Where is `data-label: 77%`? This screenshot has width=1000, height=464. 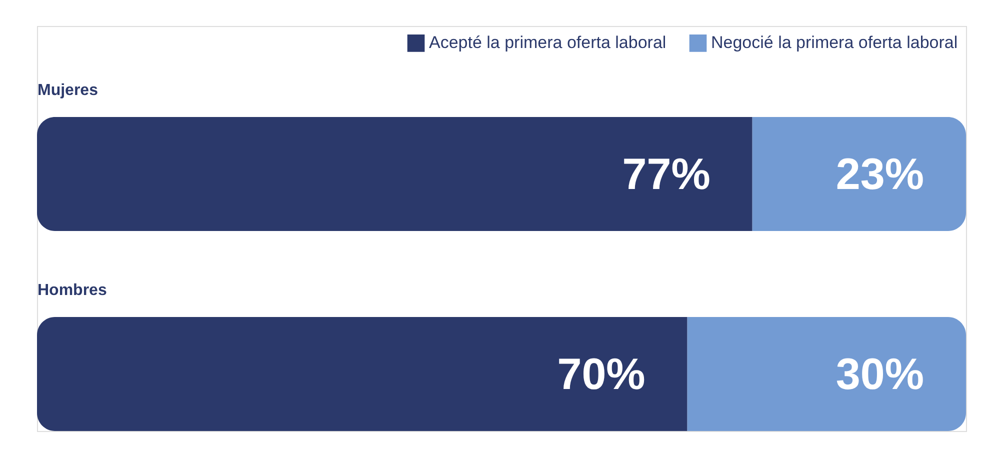 data-label: 77% is located at coordinates (666, 174).